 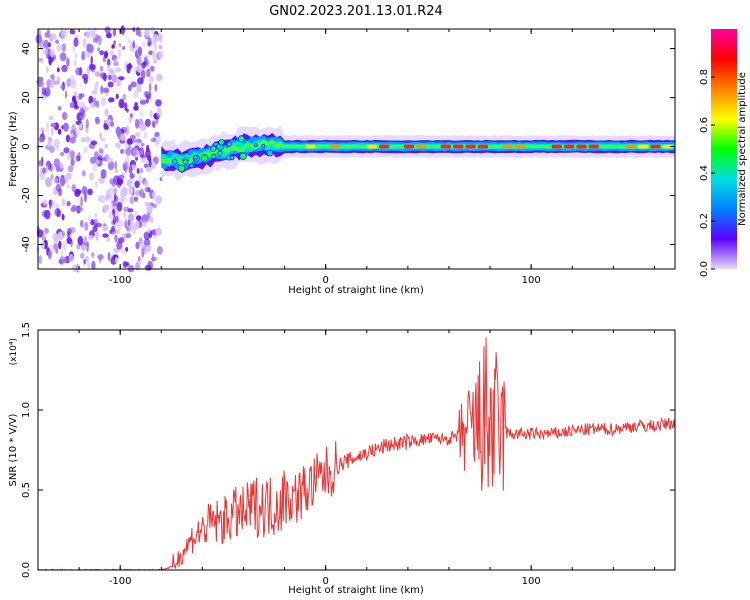 What do you see at coordinates (26, 195) in the screenshot?
I see `y-tick-label: -20` at bounding box center [26, 195].